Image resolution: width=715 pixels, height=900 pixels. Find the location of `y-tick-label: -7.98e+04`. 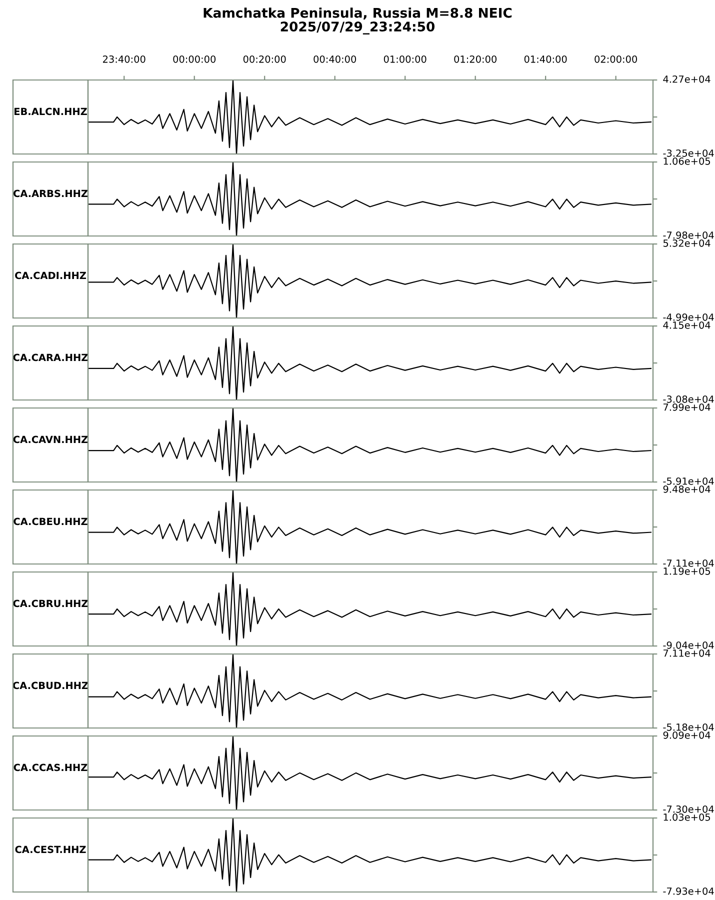

y-tick-label: -7.98e+04 is located at coordinates (688, 235).